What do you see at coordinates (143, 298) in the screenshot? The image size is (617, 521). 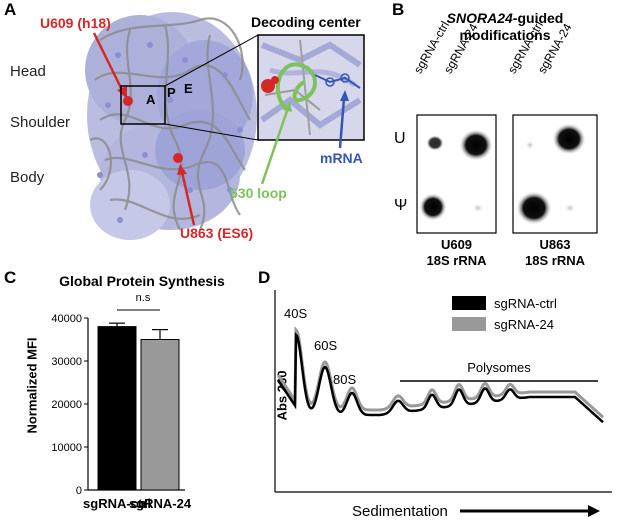 I see `chart-c-sig: n.s` at bounding box center [143, 298].